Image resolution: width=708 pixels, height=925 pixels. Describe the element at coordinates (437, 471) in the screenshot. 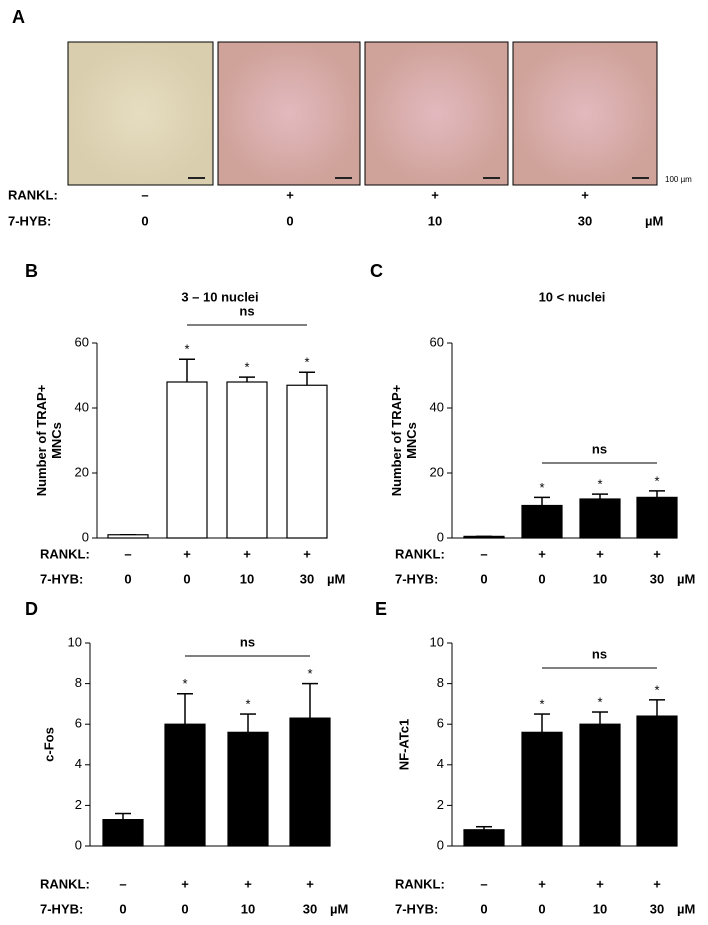

I see `y-tick-label: 20` at that location.